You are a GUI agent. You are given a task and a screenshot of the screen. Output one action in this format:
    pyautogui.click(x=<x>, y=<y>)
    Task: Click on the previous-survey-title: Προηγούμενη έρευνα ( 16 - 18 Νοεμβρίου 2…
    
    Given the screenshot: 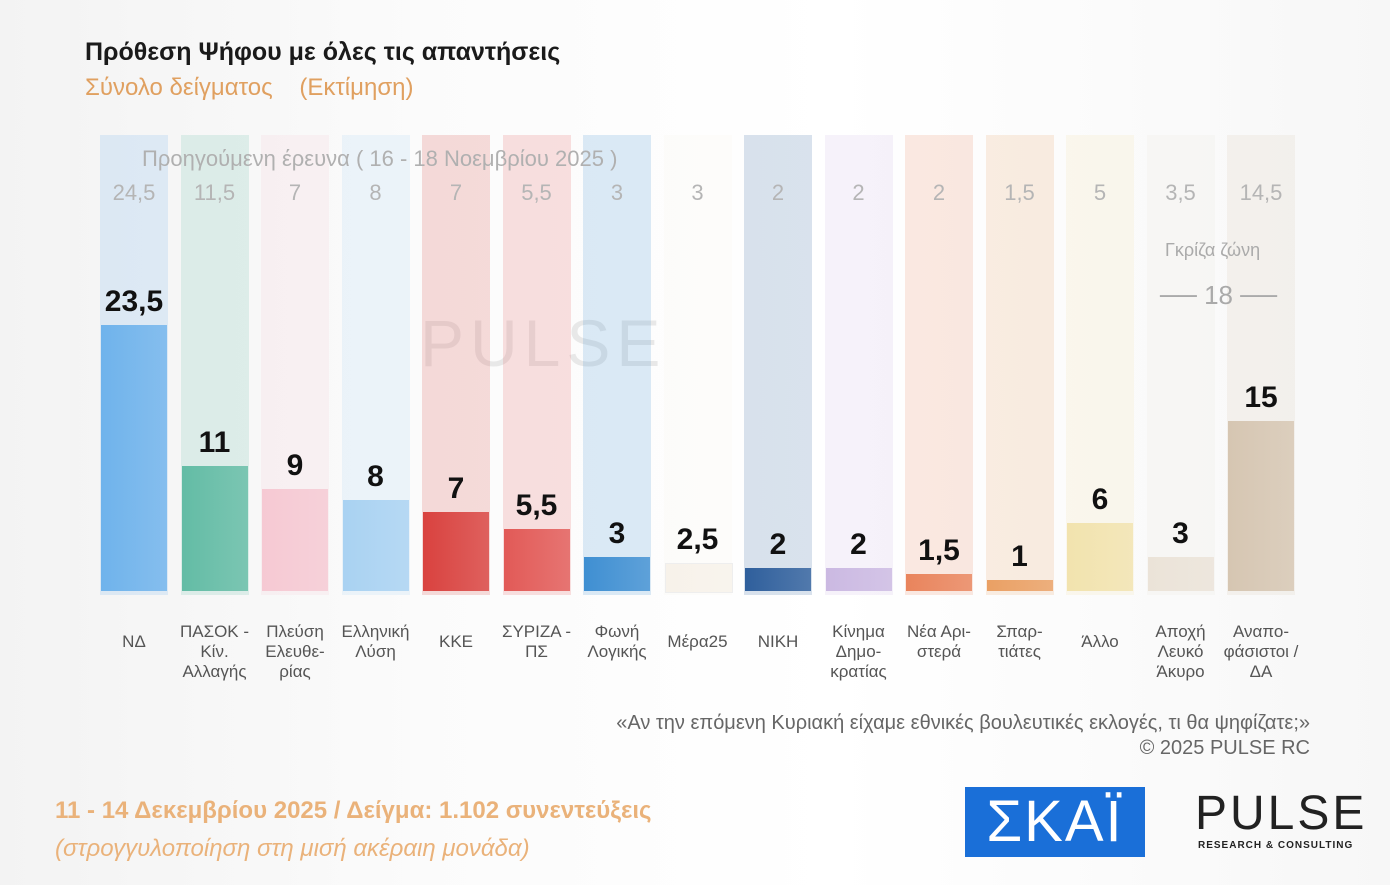 What is the action you would take?
    pyautogui.click(x=380, y=158)
    